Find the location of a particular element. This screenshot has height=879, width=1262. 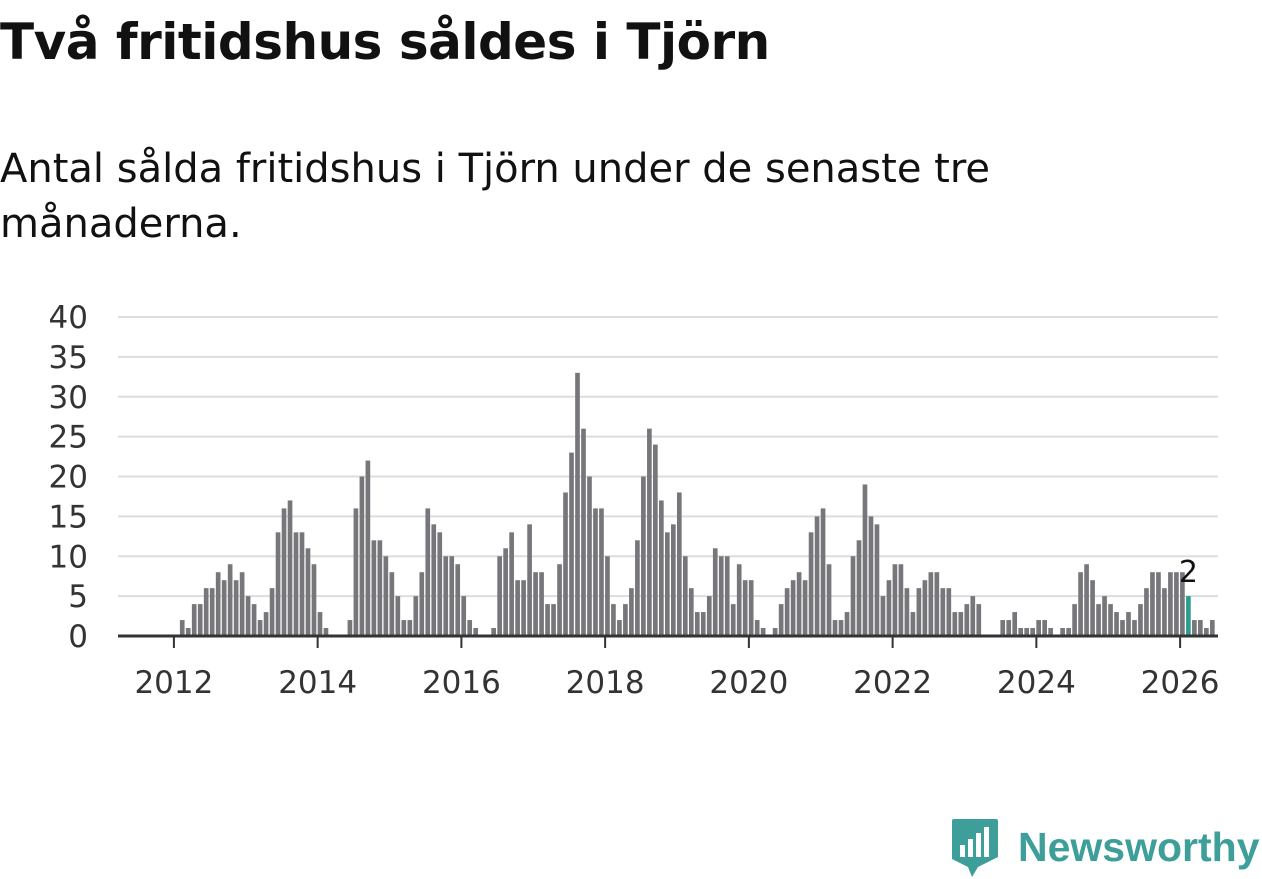

newsworthy-logo-icon is located at coordinates (975, 848).